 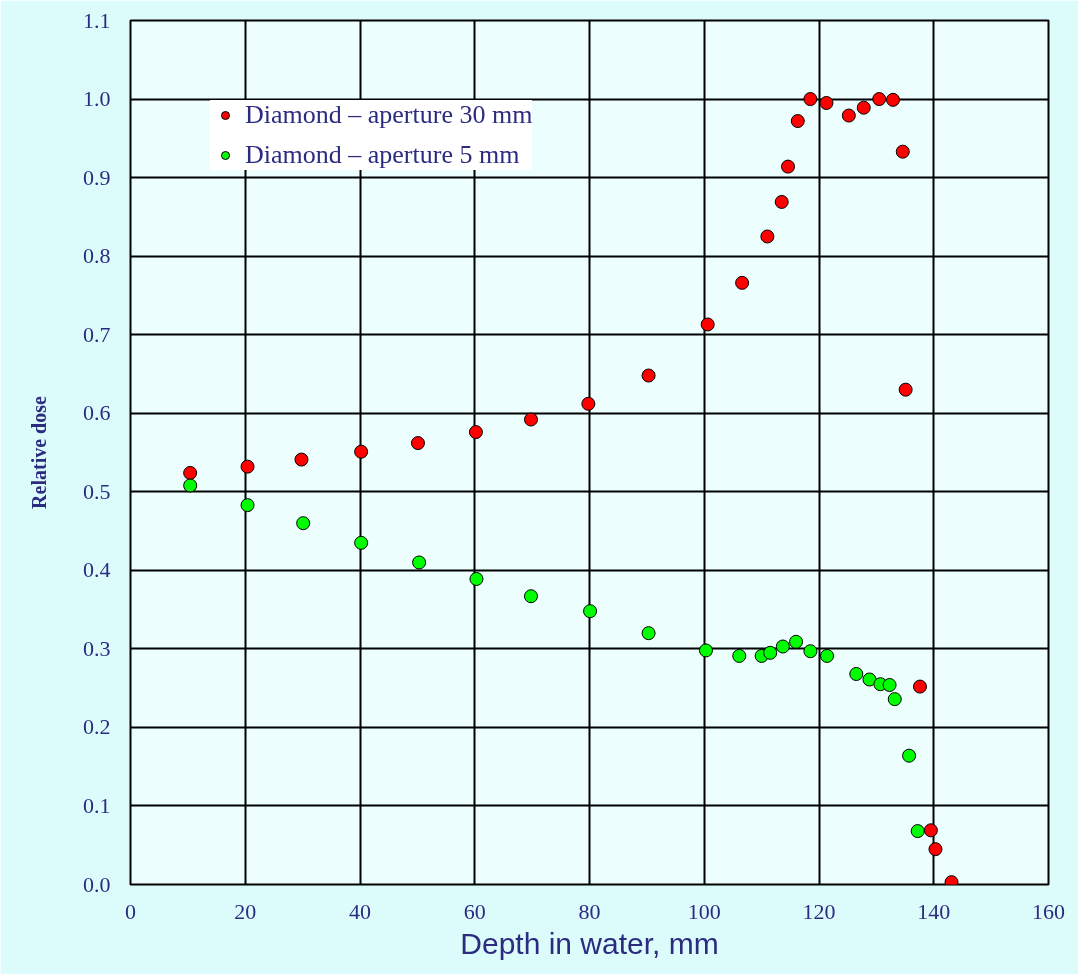 I want to click on y-tick-label: 0.5, so click(x=97, y=491).